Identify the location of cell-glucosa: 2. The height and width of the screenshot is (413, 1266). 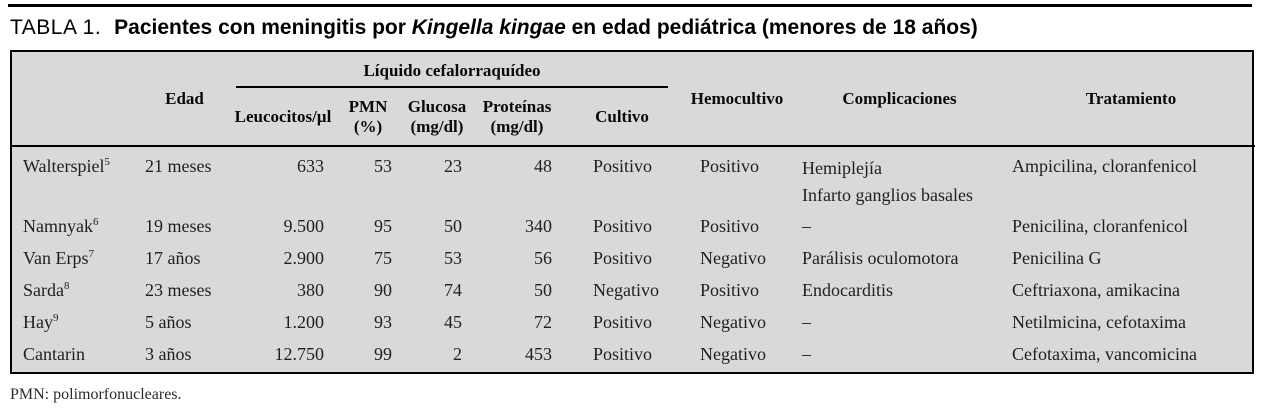
(457, 354).